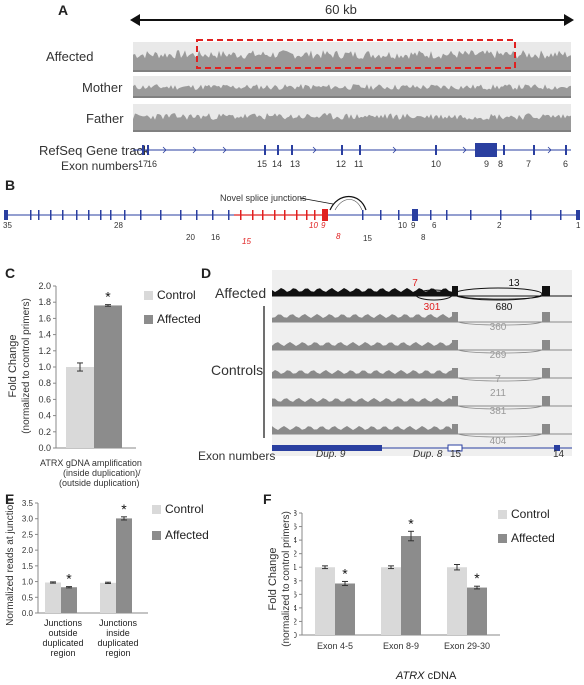  I want to click on chart-f-ytick-label: 0, so click(296, 635).